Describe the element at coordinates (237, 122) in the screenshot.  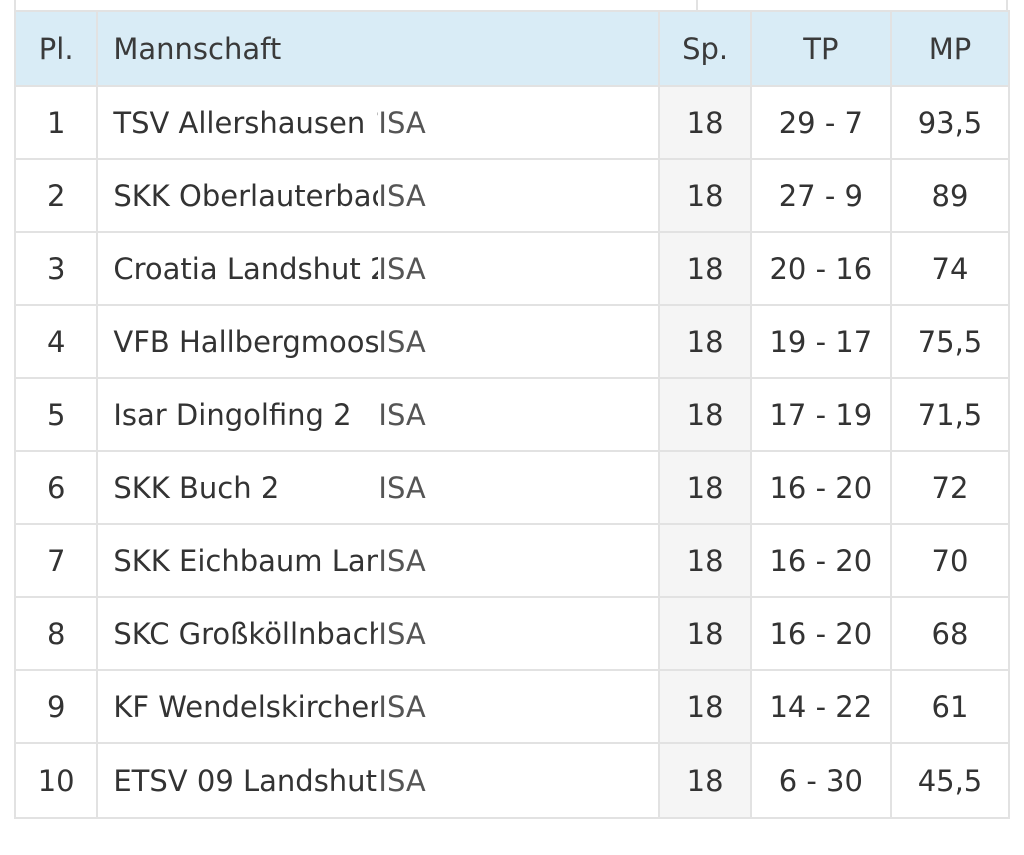
I see `team-name-cell: TSV Allershausen 1` at that location.